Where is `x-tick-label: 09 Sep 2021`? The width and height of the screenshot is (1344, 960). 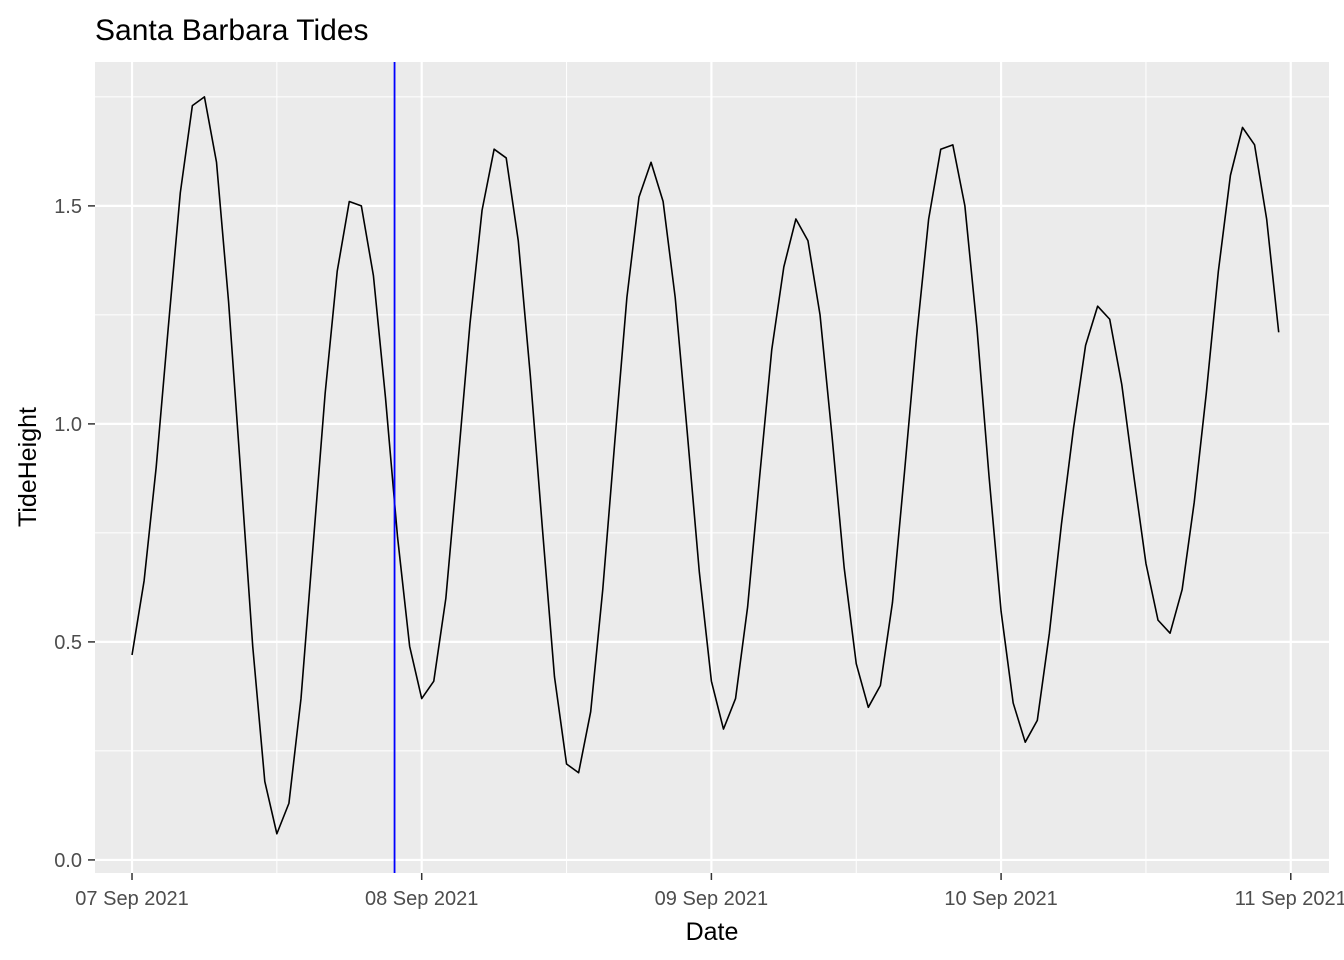 x-tick-label: 09 Sep 2021 is located at coordinates (711, 899).